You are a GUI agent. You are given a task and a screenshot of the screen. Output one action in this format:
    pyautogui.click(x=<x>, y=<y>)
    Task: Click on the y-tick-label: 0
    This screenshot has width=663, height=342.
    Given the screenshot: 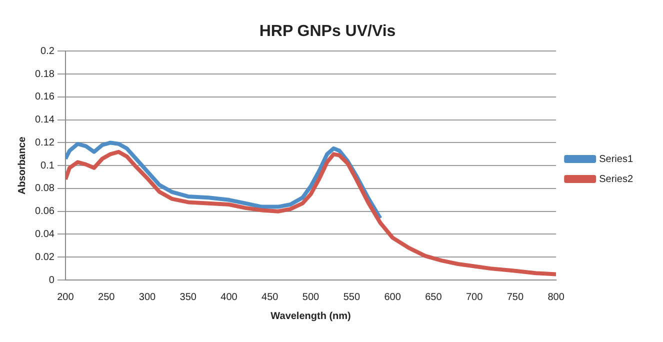 What is the action you would take?
    pyautogui.click(x=51, y=280)
    